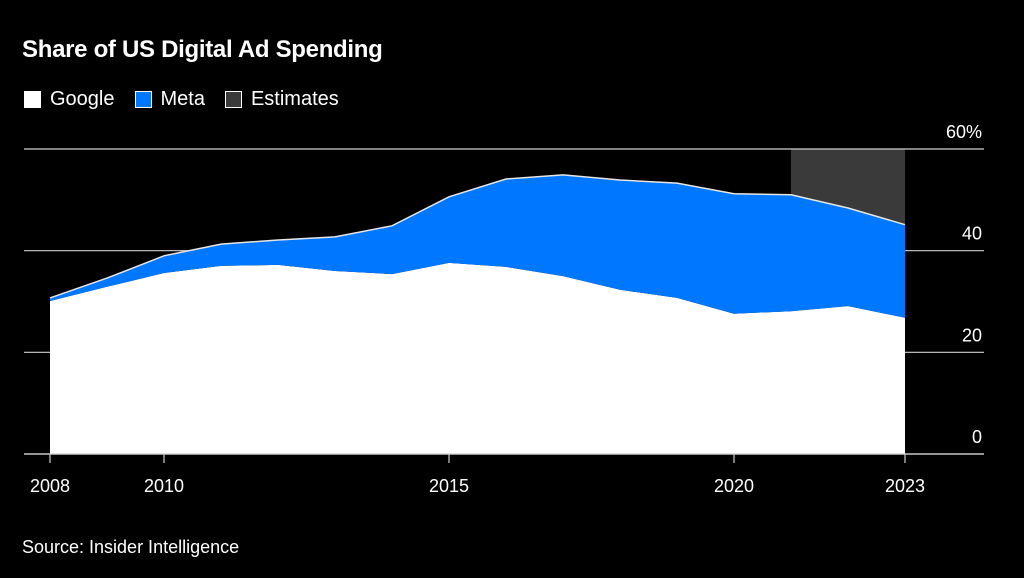  I want to click on legend-swatch-estimates, so click(233, 99).